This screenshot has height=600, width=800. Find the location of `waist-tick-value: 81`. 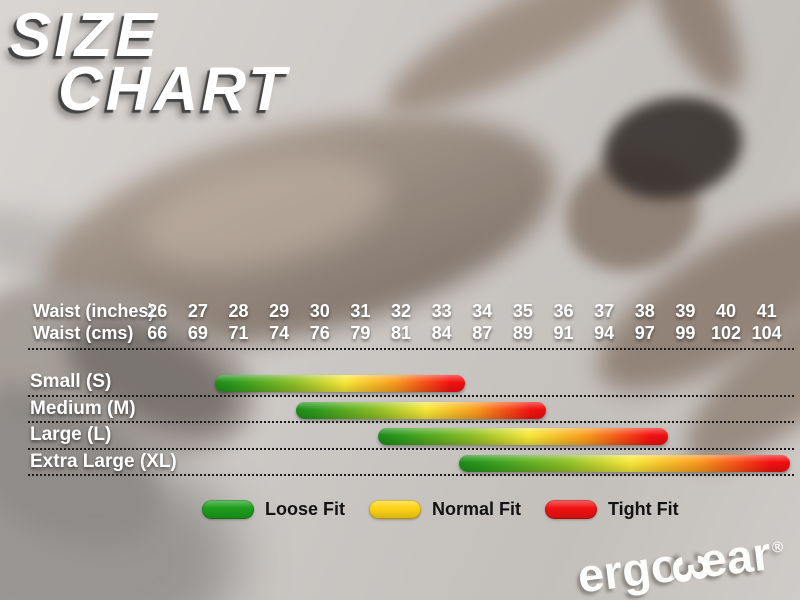

waist-tick-value: 81 is located at coordinates (401, 333).